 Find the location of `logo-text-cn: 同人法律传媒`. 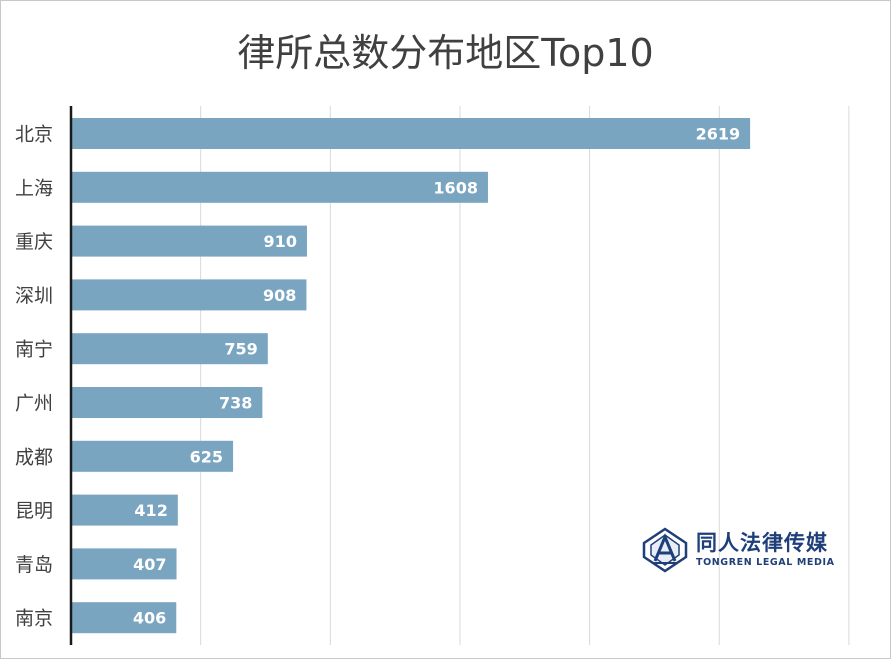

logo-text-cn: 同人法律传媒 is located at coordinates (762, 543).